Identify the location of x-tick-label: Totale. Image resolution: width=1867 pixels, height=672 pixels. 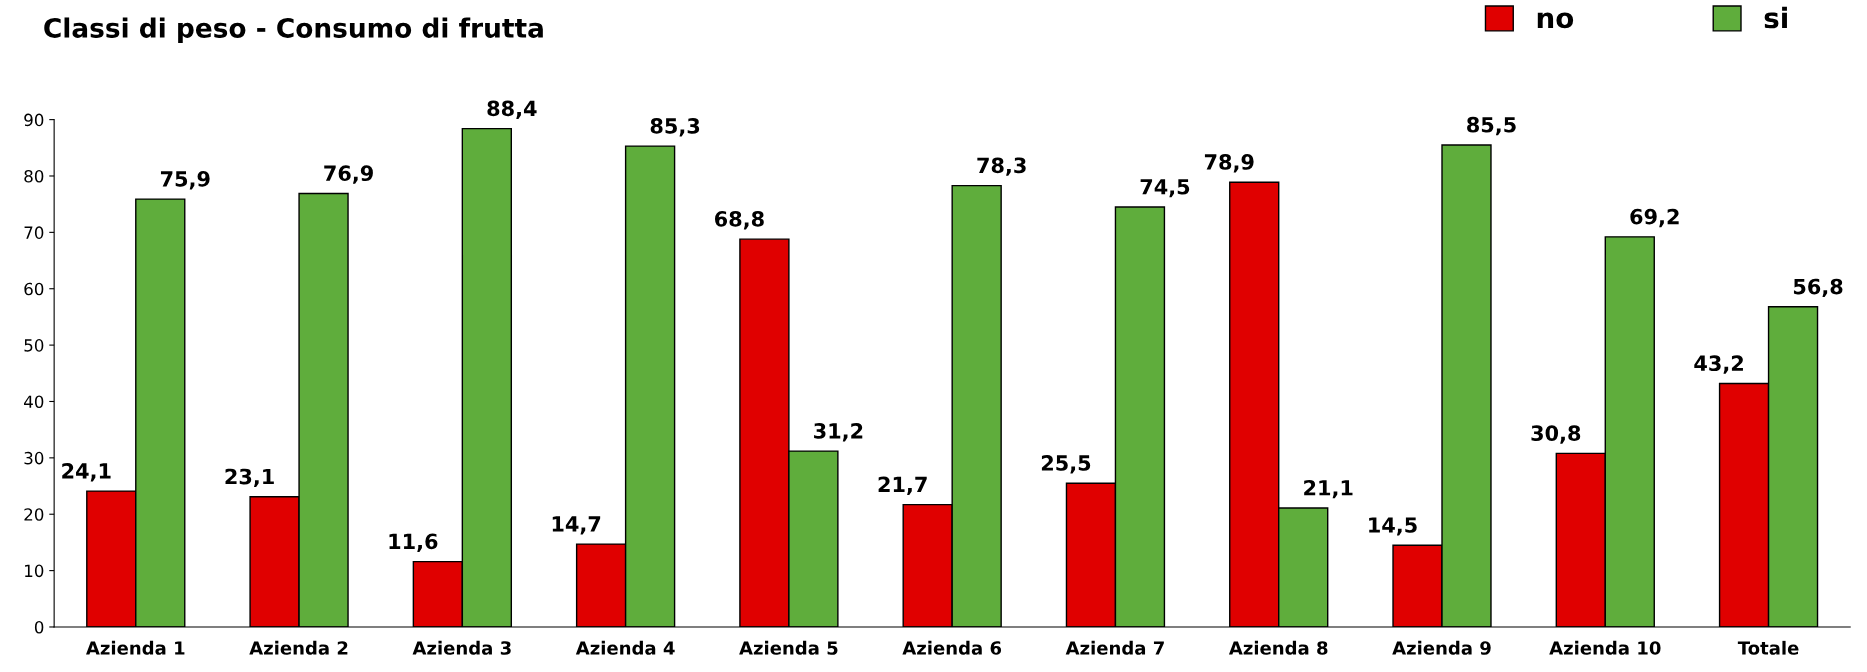
(1768, 647).